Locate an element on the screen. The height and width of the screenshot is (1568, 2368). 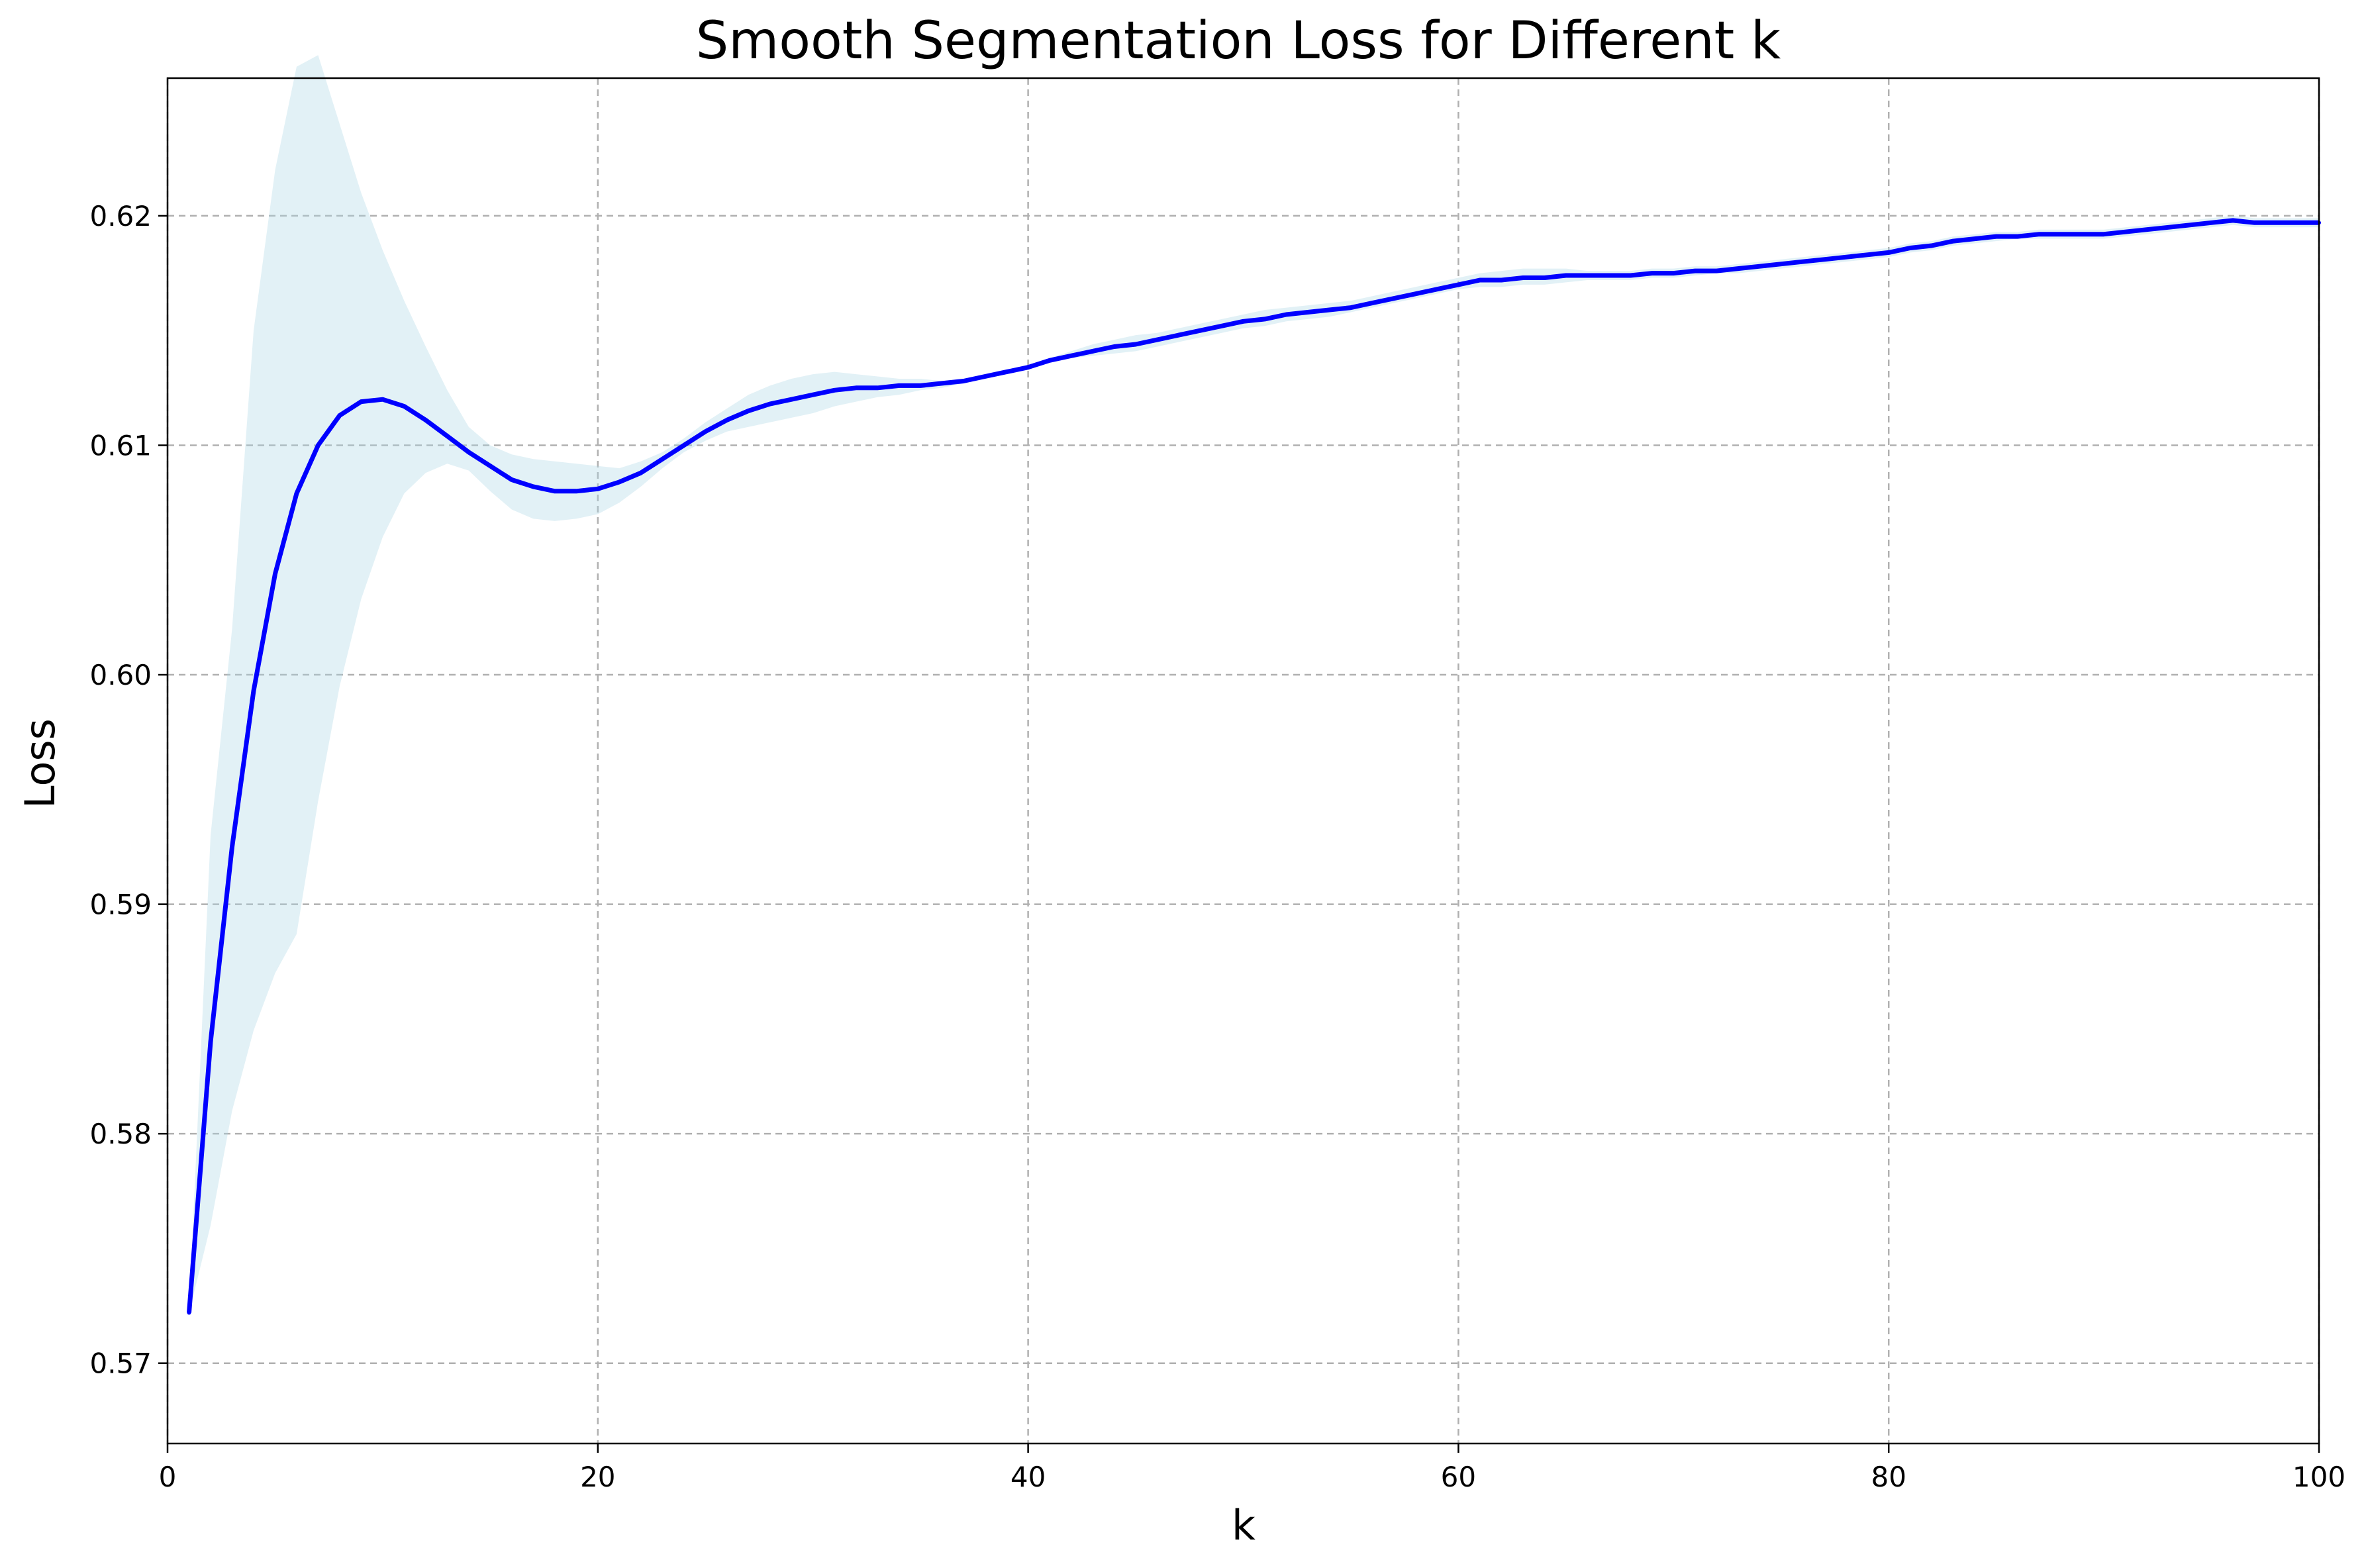
x-tick-label: 0 is located at coordinates (168, 1477).